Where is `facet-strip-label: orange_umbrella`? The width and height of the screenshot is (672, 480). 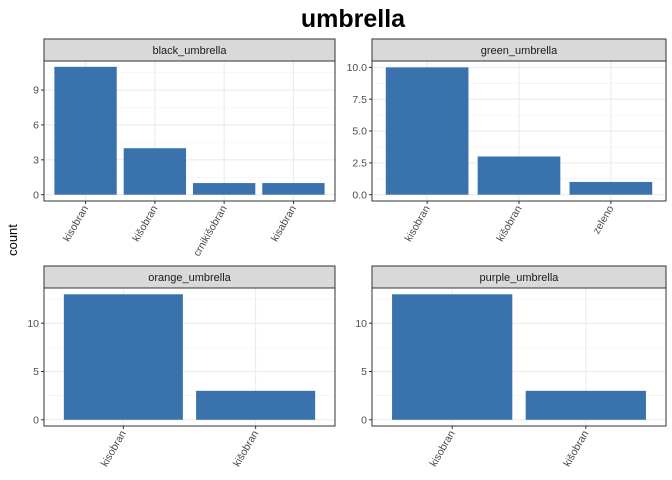
facet-strip-label: orange_umbrella is located at coordinates (189, 278).